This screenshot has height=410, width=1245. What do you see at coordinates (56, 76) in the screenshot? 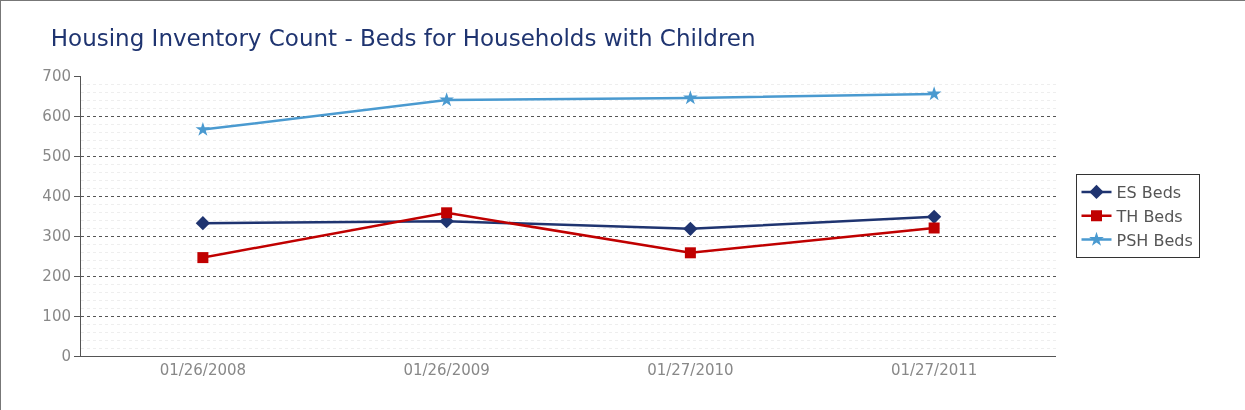
I see `y-tick-label: 700` at bounding box center [56, 76].